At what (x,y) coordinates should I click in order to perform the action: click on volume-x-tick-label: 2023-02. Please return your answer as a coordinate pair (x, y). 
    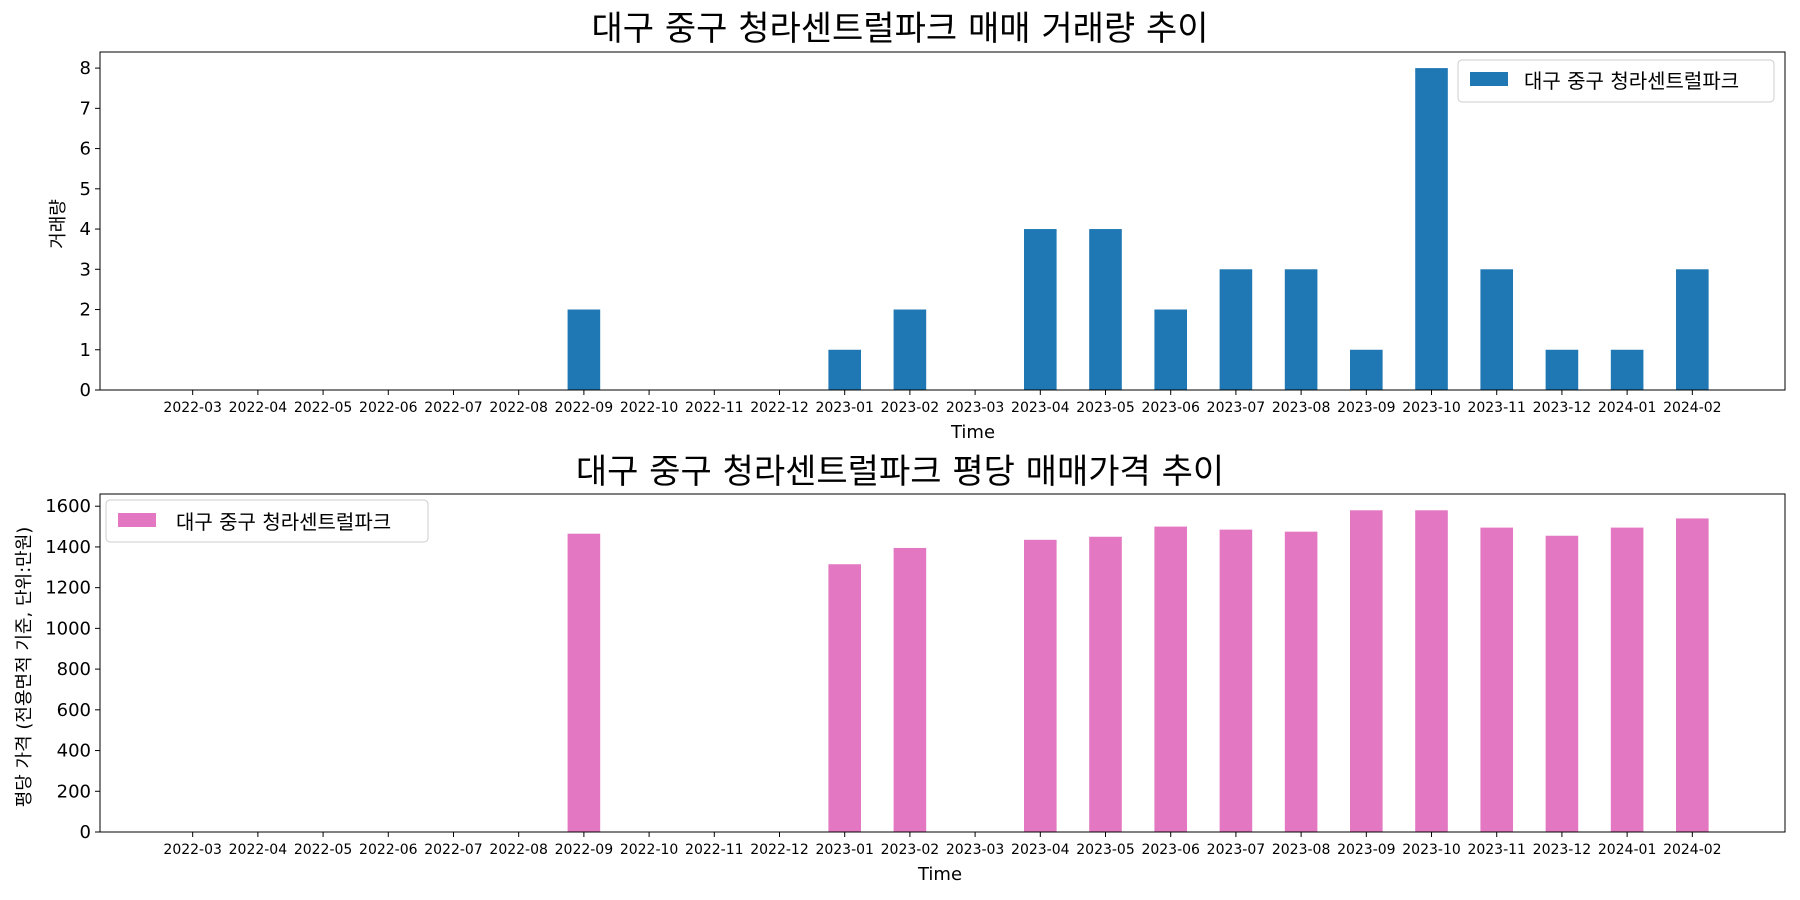
    Looking at the image, I should click on (910, 408).